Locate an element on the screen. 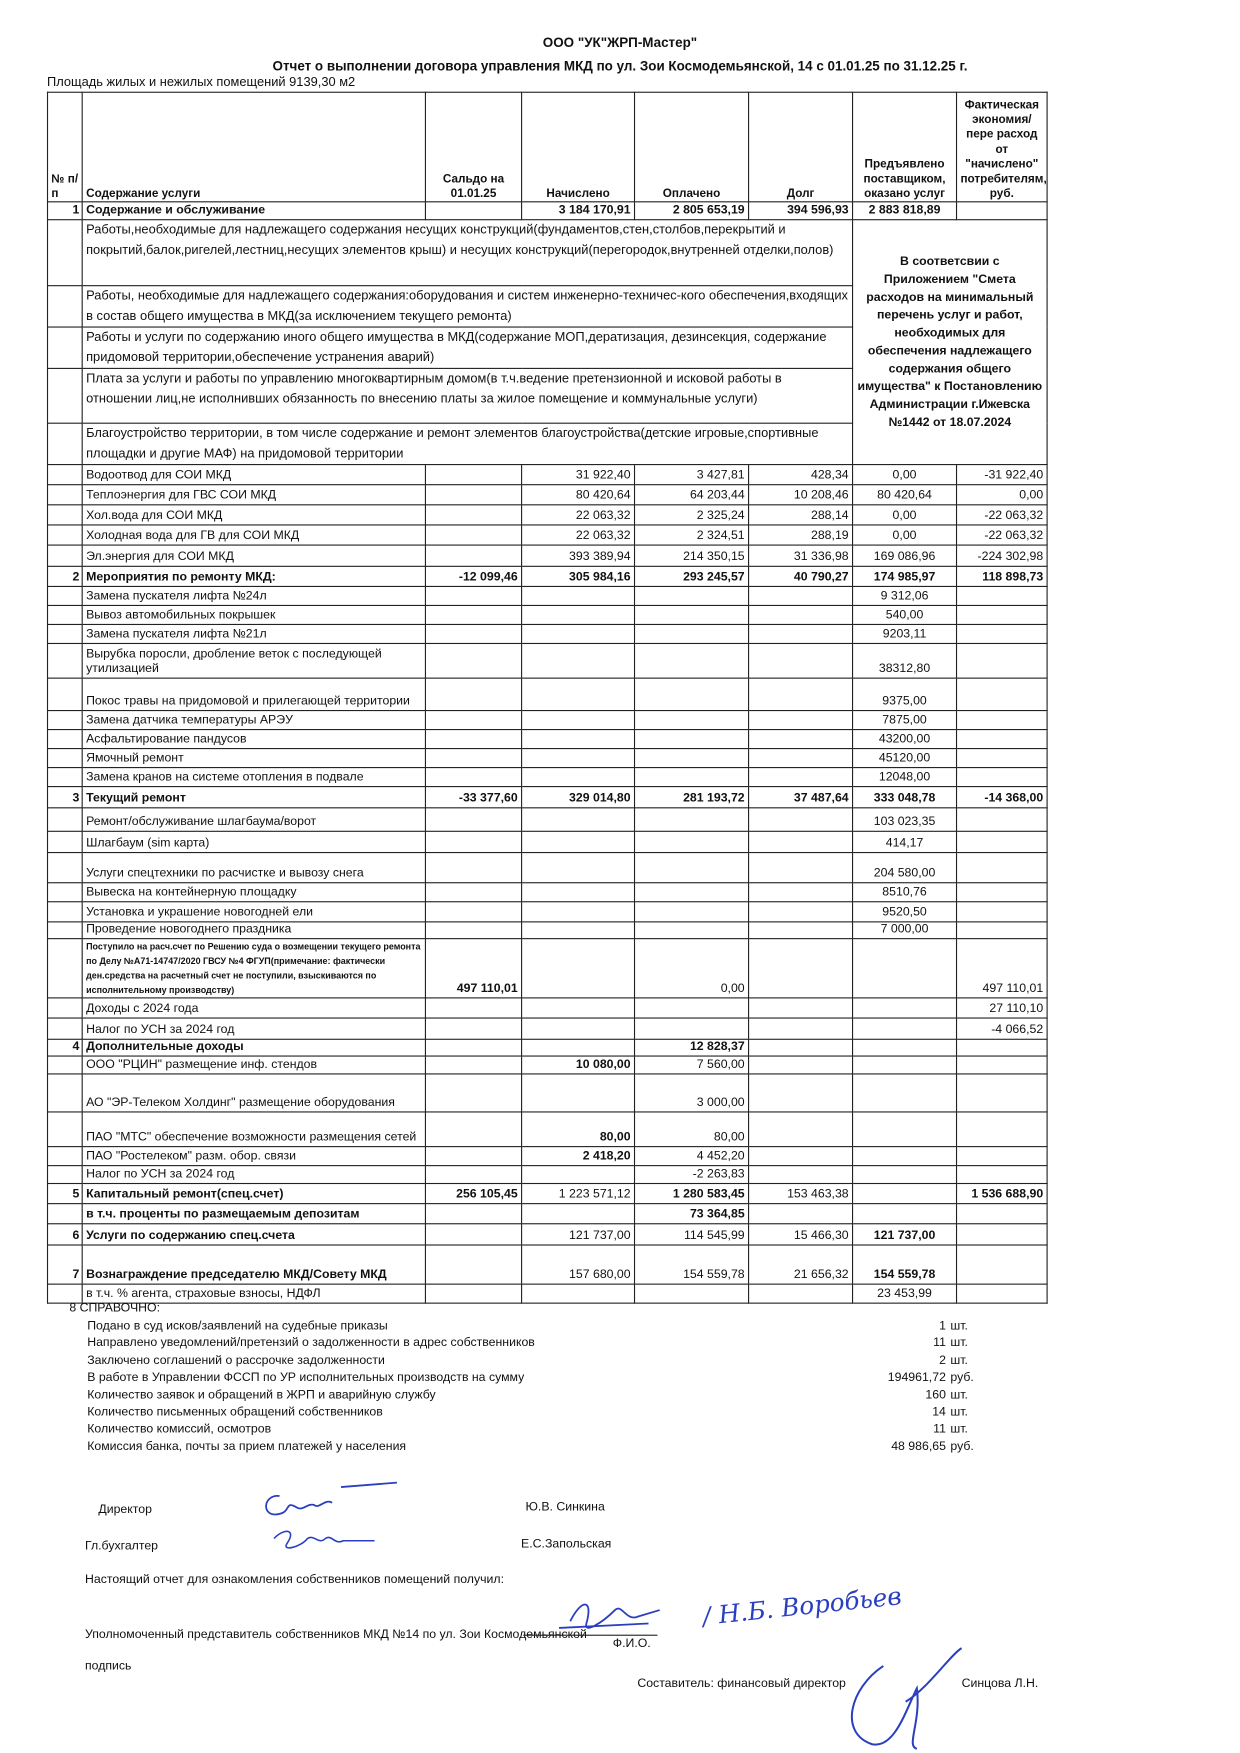  cell-presented: 9 312,06 is located at coordinates (904, 596).